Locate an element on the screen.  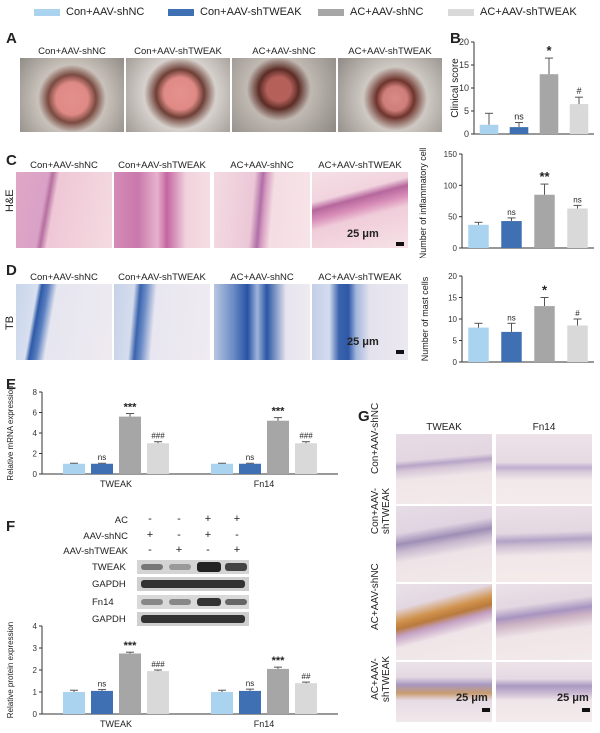
y-axis-label: Number of mast cells is located at coordinates (425, 318).